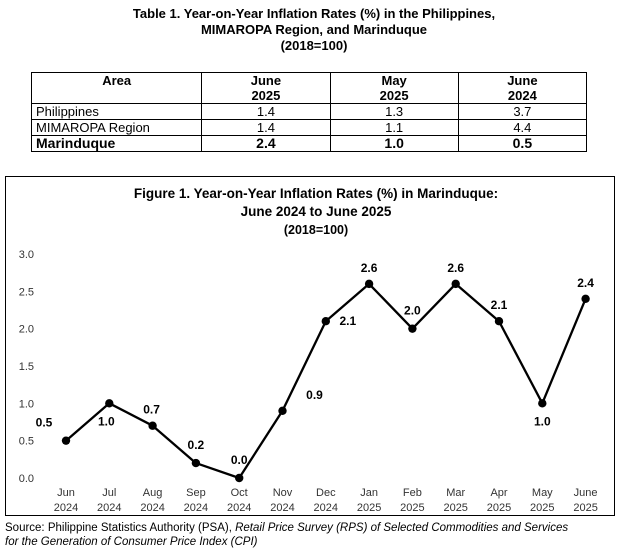 This screenshot has width=628, height=553. What do you see at coordinates (455, 493) in the screenshot?
I see `x-tick-label-month: Mar` at bounding box center [455, 493].